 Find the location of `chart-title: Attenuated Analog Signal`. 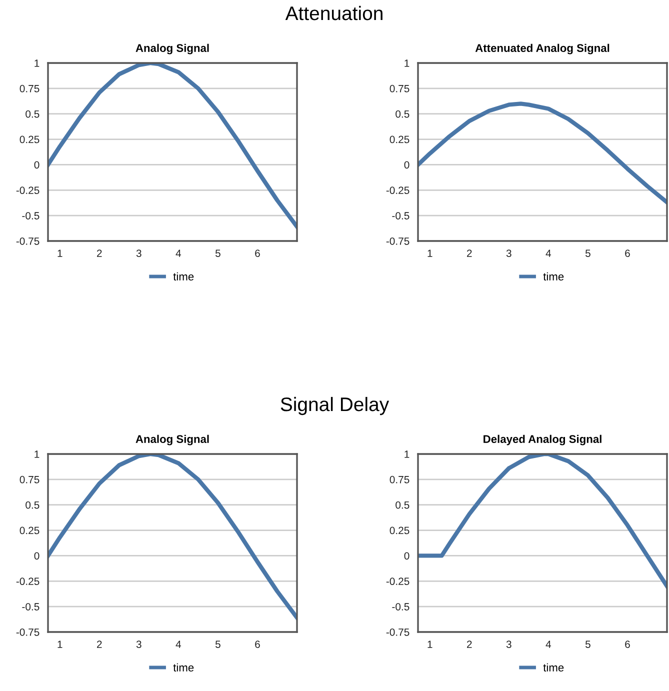

chart-title: Attenuated Analog Signal is located at coordinates (542, 49).